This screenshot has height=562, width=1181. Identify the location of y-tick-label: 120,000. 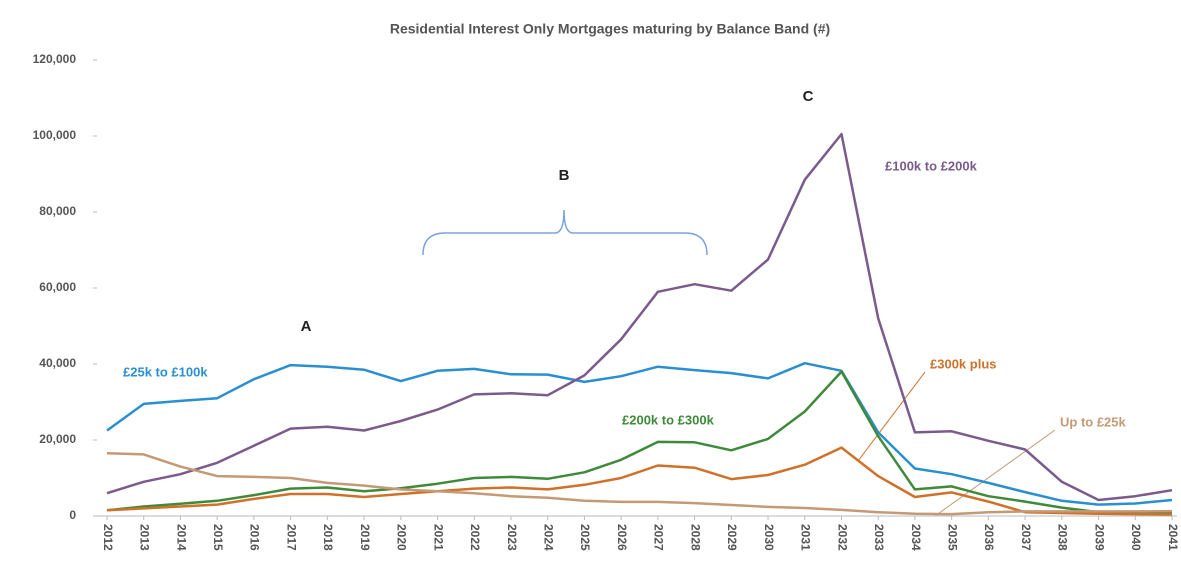
(55, 59).